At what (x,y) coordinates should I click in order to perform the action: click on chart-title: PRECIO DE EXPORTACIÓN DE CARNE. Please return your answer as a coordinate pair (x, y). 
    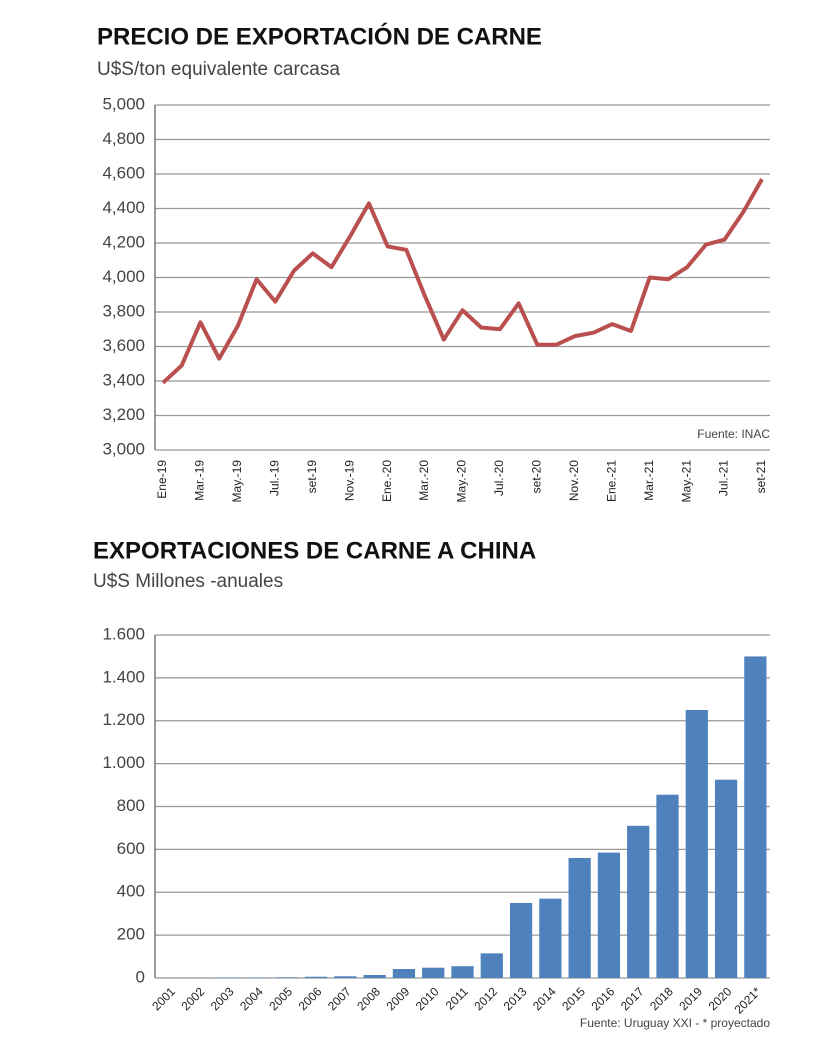
    Looking at the image, I should click on (319, 36).